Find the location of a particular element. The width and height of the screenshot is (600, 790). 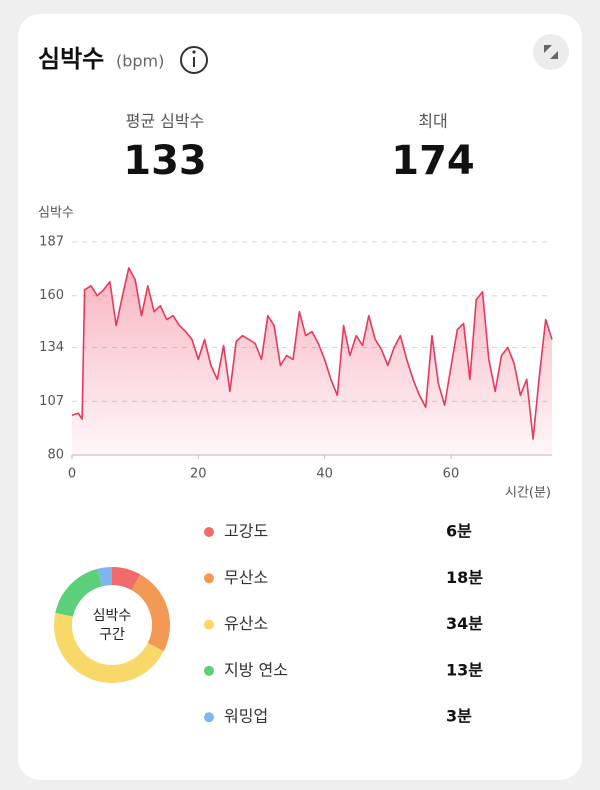

legend-value: 18분 is located at coordinates (464, 577).